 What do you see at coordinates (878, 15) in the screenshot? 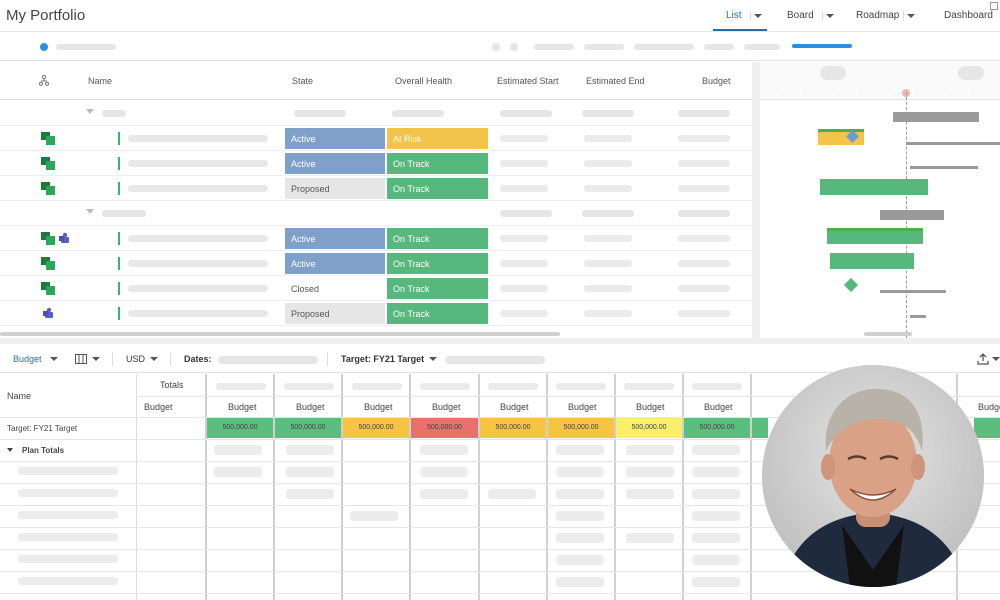
I see `tab-roadmap: Roadmap` at bounding box center [878, 15].